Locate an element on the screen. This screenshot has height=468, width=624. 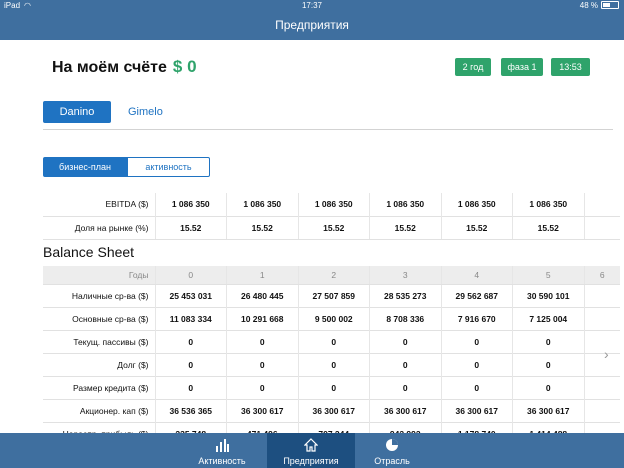
year-header: 5 is located at coordinates (548, 275).